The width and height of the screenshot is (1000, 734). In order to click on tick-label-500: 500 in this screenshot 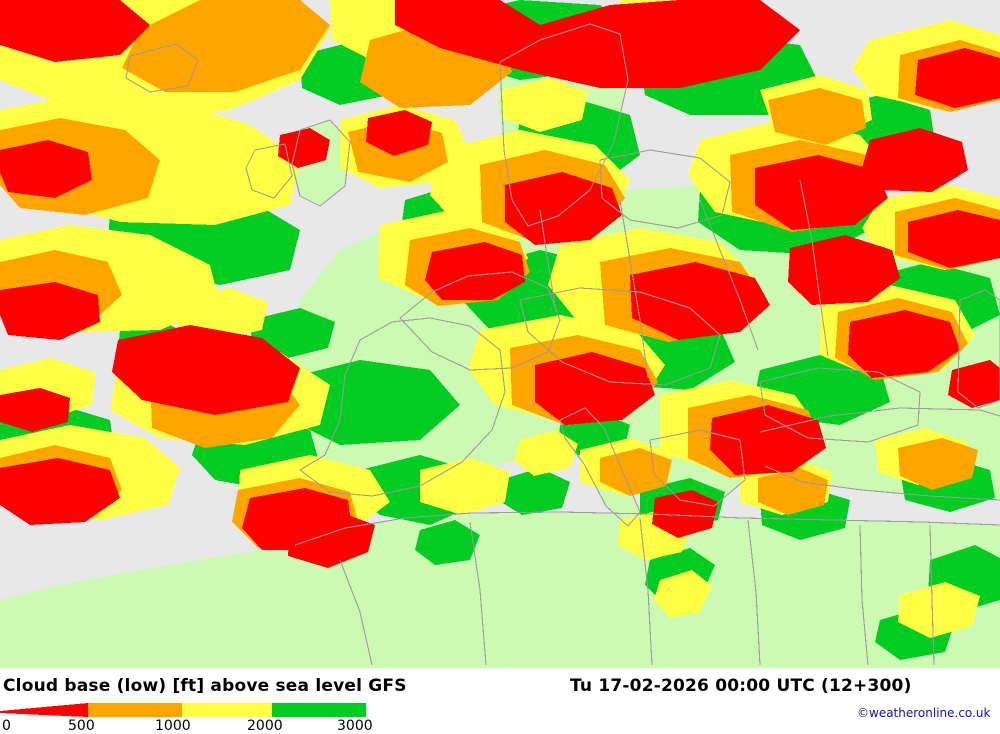, I will do `click(81, 726)`.